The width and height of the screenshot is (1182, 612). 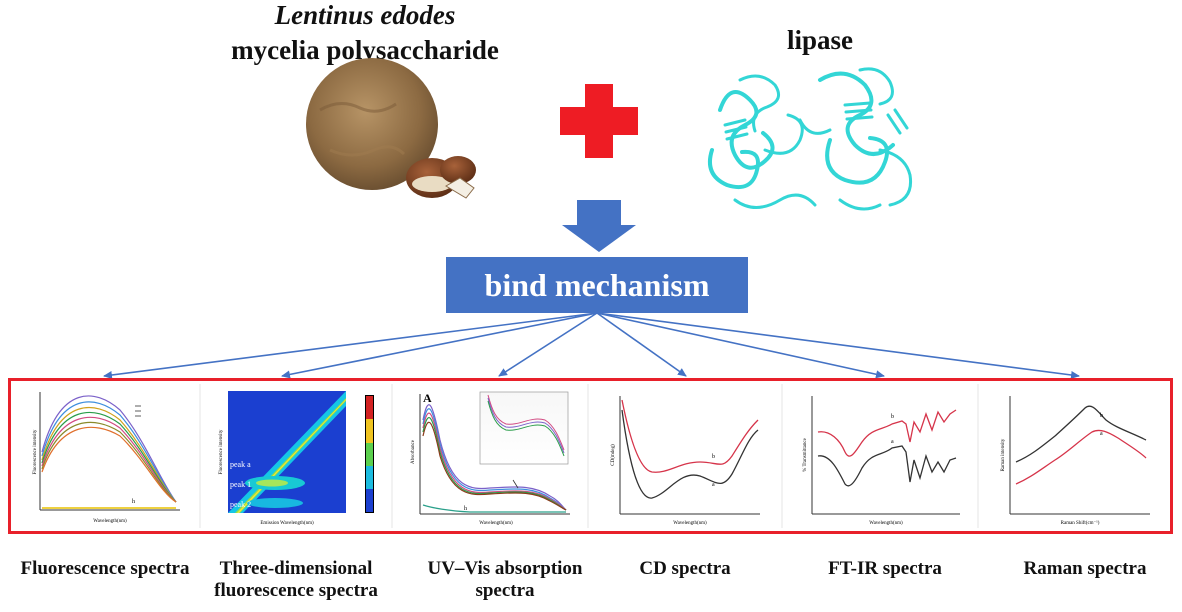 What do you see at coordinates (1080, 523) in the screenshot?
I see `raman-xlabel: Raman Shift(cm⁻¹)` at bounding box center [1080, 523].